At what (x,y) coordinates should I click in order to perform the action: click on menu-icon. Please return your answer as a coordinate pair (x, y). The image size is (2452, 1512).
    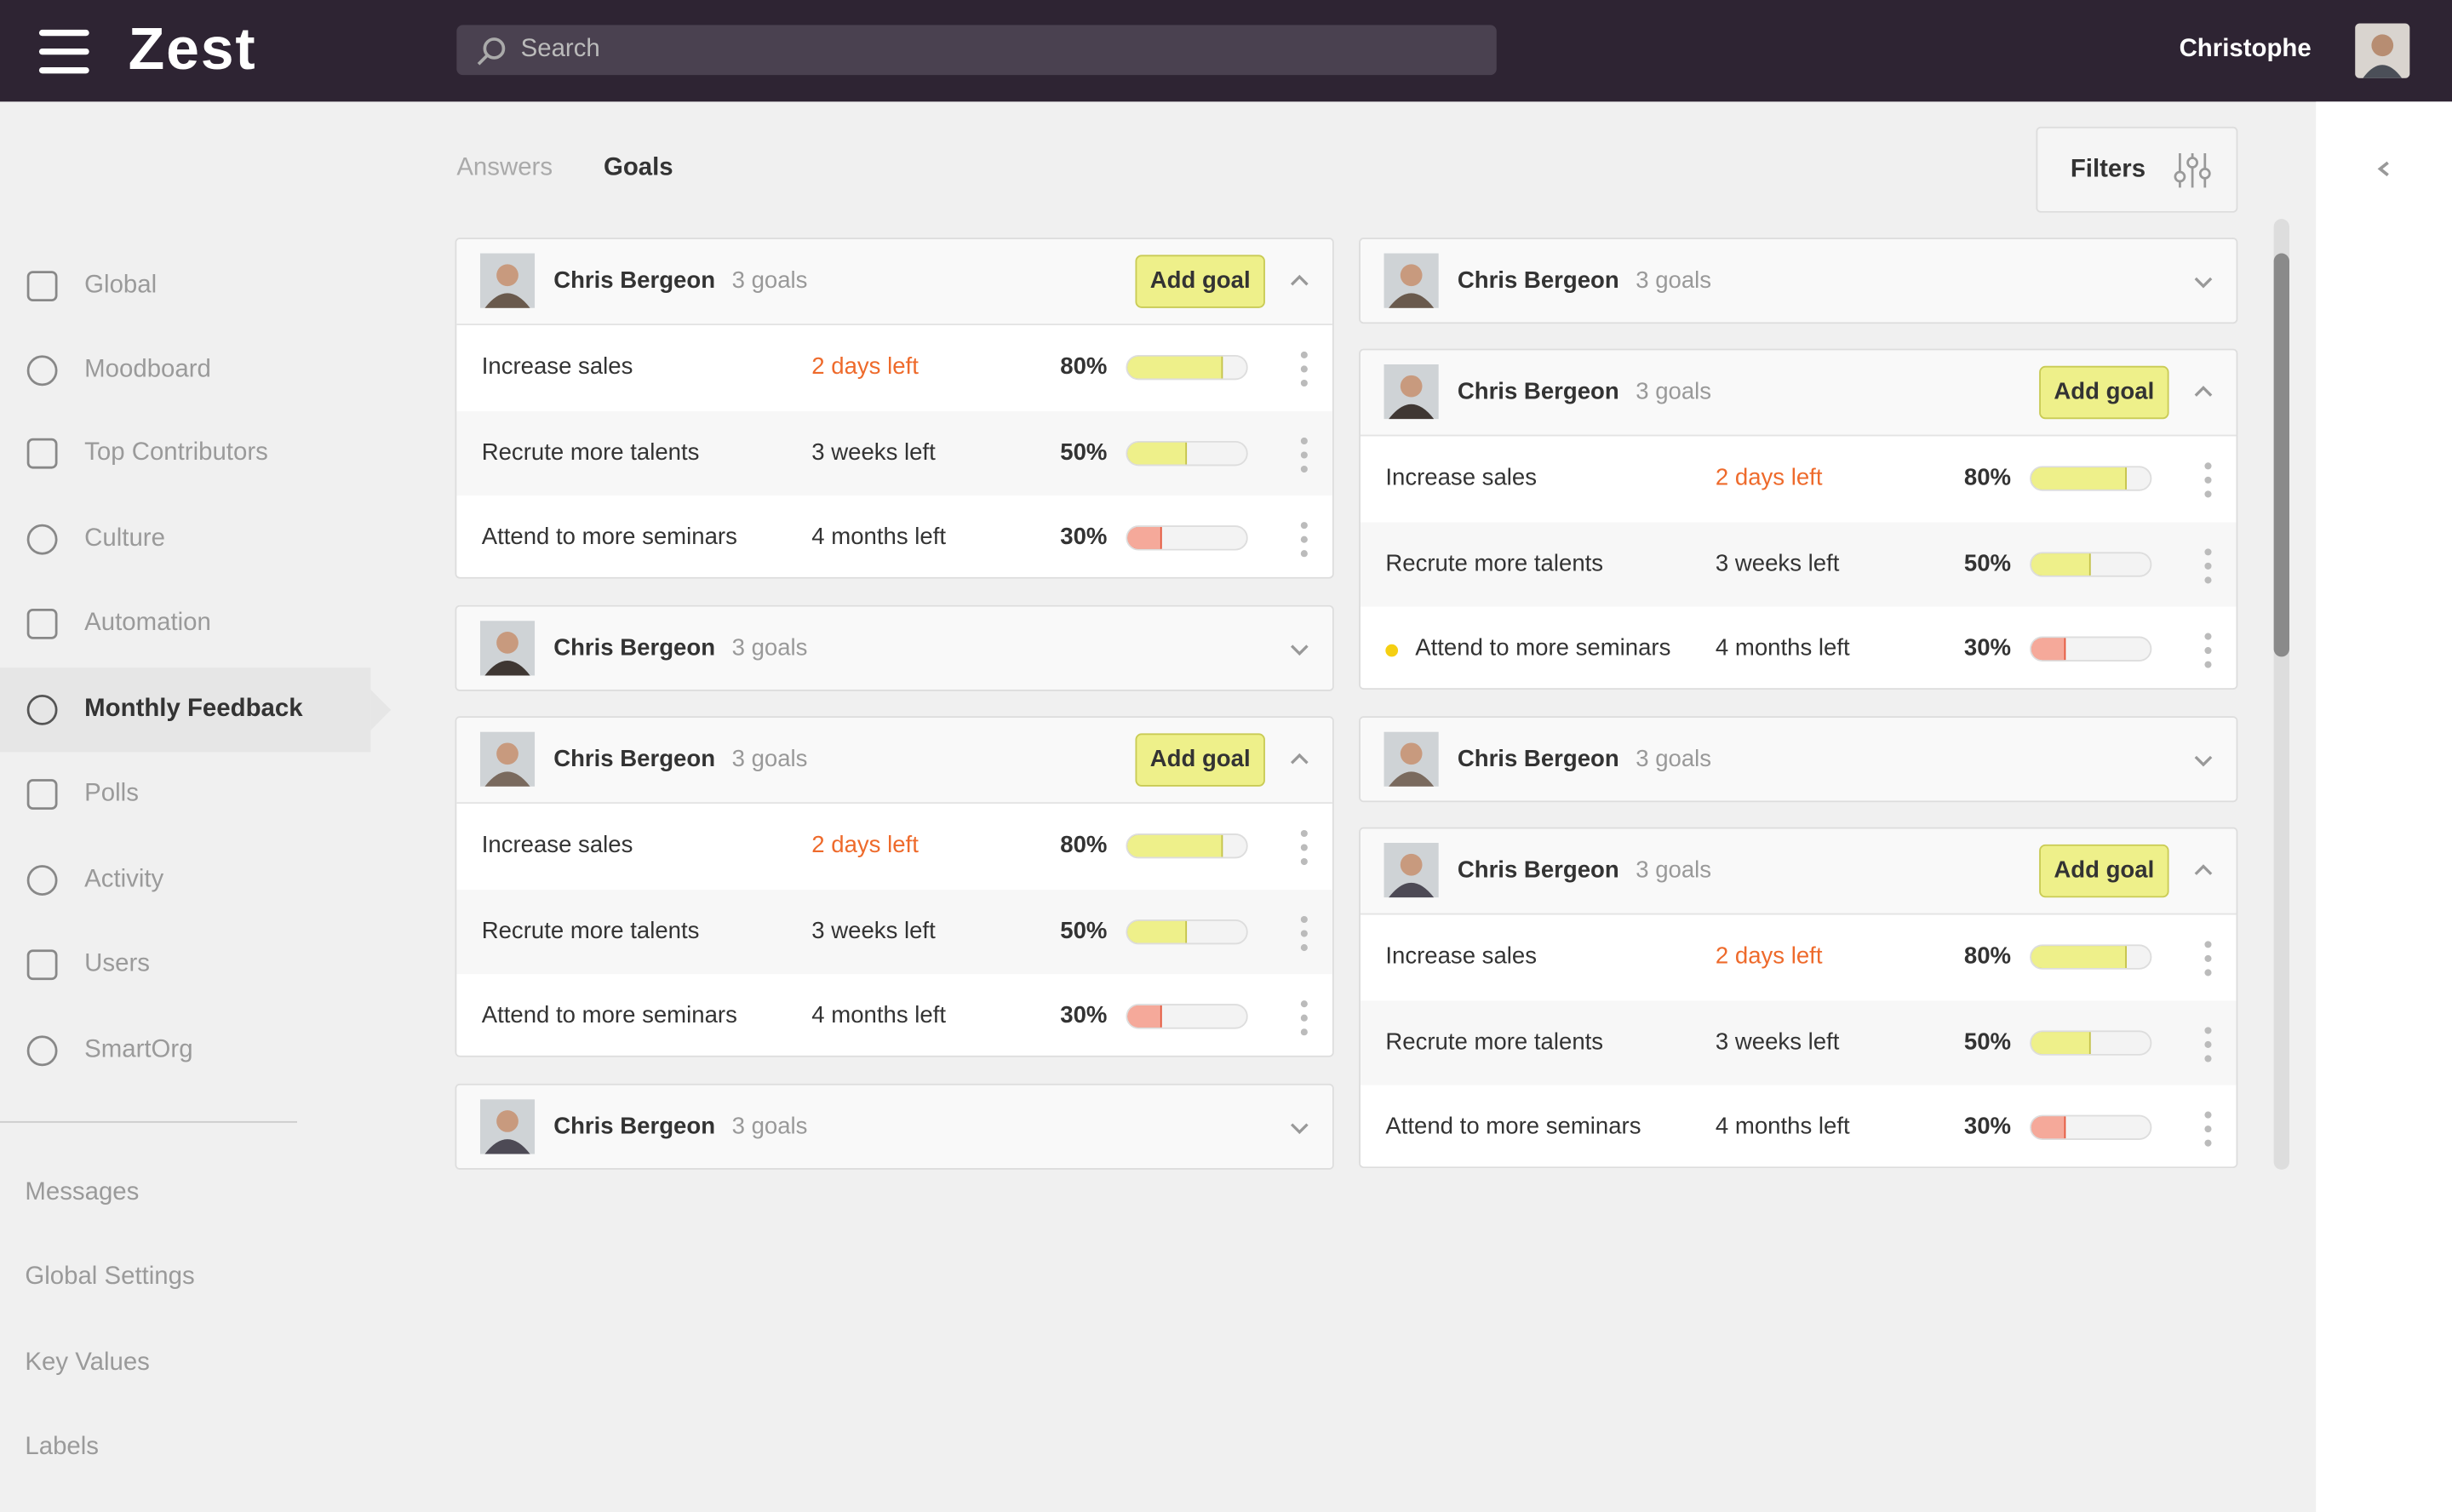
    Looking at the image, I should click on (63, 51).